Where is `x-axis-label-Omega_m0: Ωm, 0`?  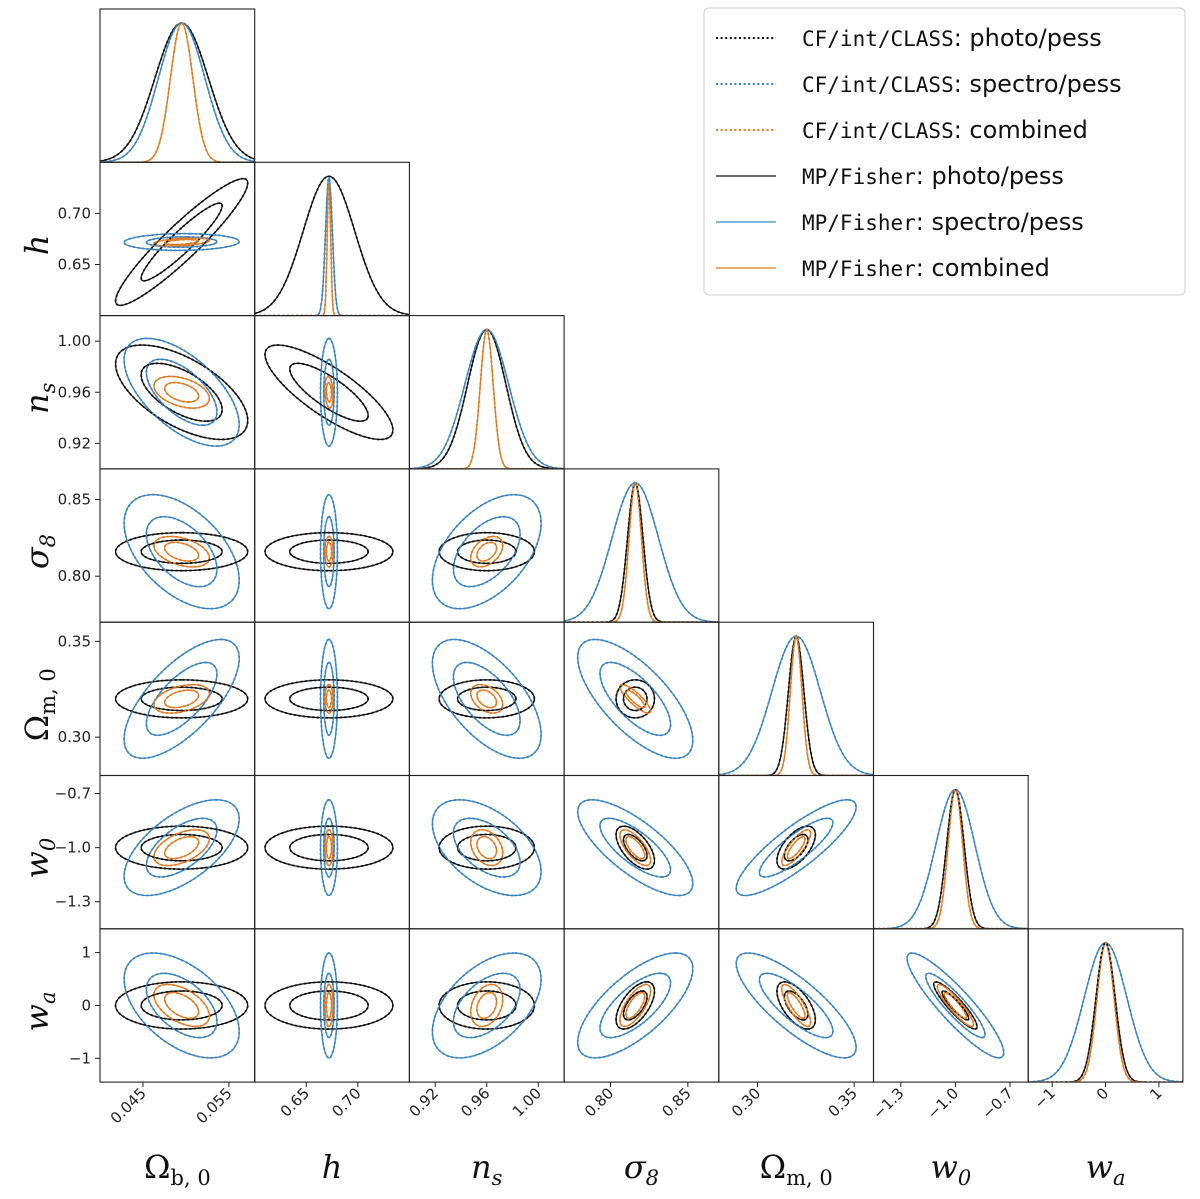
x-axis-label-Omega_m0: Ωm, 0 is located at coordinates (796, 1169).